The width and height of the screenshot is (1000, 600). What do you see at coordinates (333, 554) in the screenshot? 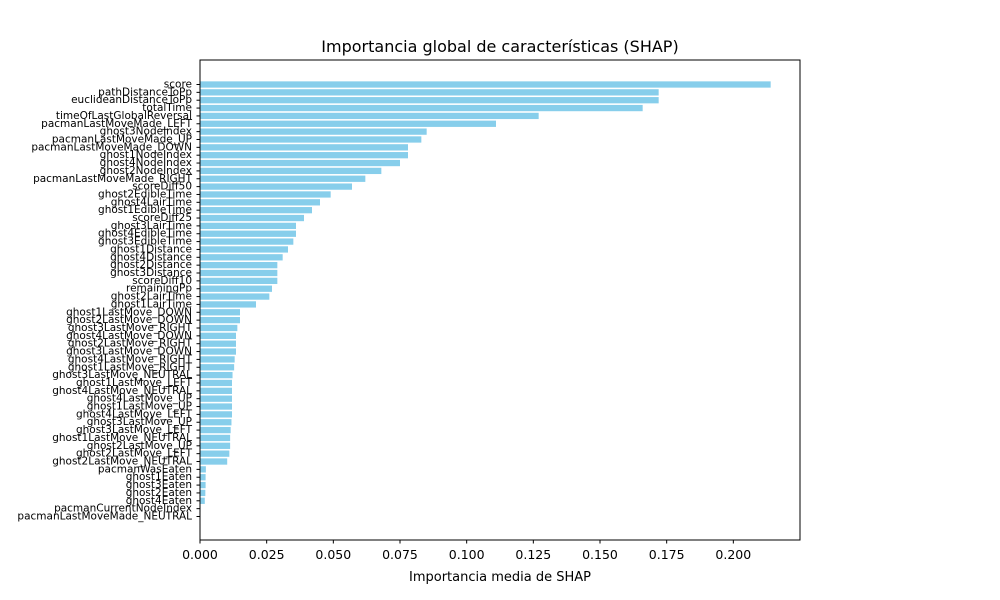
I see `x-tick-label: 0.050` at bounding box center [333, 554].